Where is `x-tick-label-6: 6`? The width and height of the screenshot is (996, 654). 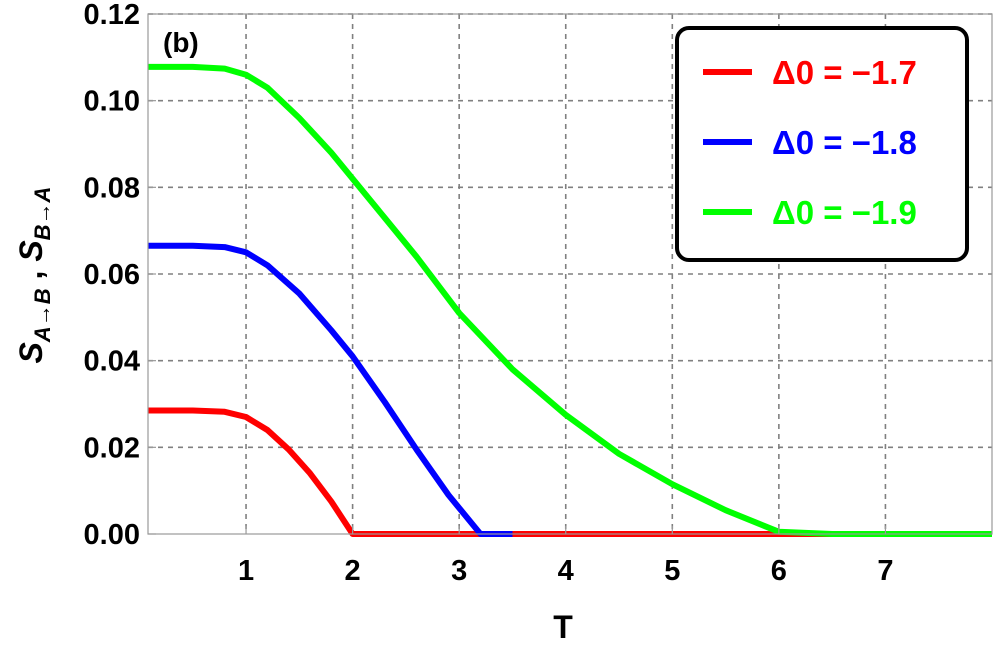
x-tick-label-6: 6 is located at coordinates (779, 571).